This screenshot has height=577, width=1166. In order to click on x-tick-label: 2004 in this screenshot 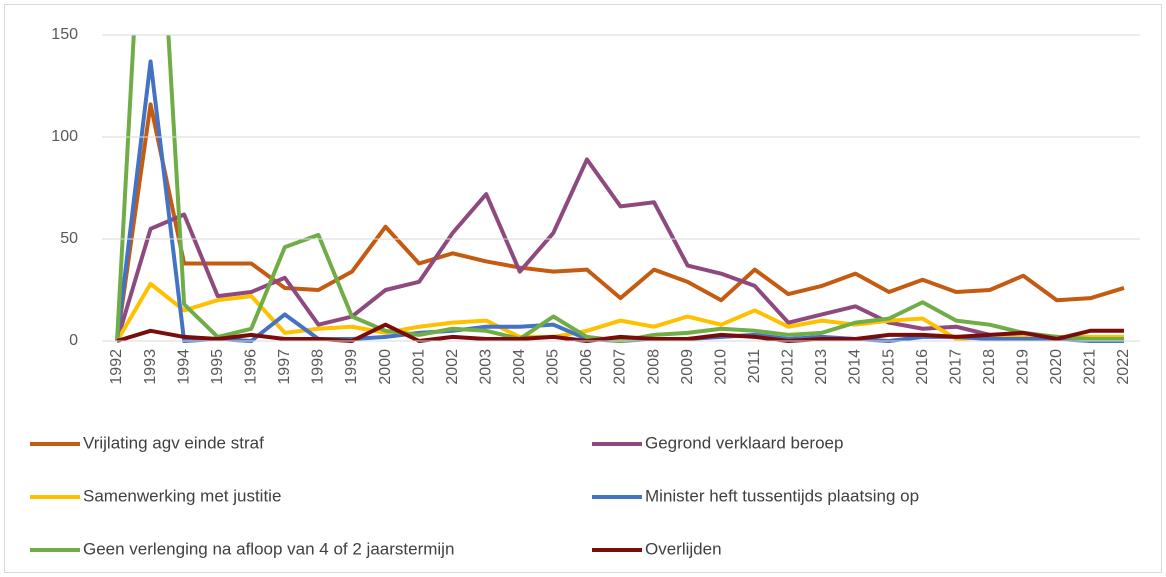, I will do `click(519, 367)`.